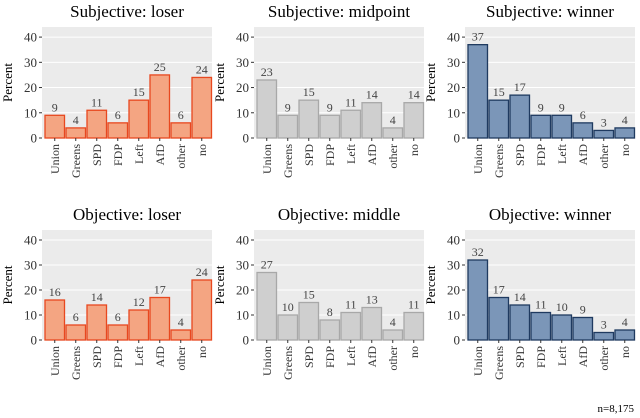 The width and height of the screenshot is (640, 418). What do you see at coordinates (604, 122) in the screenshot?
I see `data-label: 3` at bounding box center [604, 122].